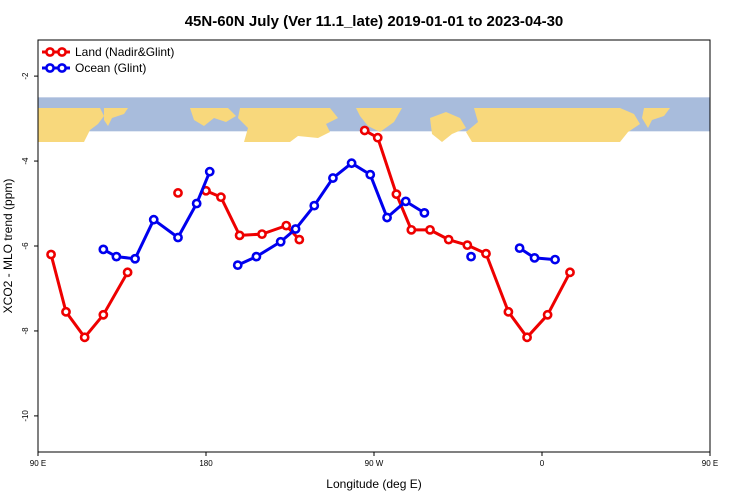 The width and height of the screenshot is (750, 500). Describe the element at coordinates (25, 246) in the screenshot. I see `y-tick-label: -6` at that location.